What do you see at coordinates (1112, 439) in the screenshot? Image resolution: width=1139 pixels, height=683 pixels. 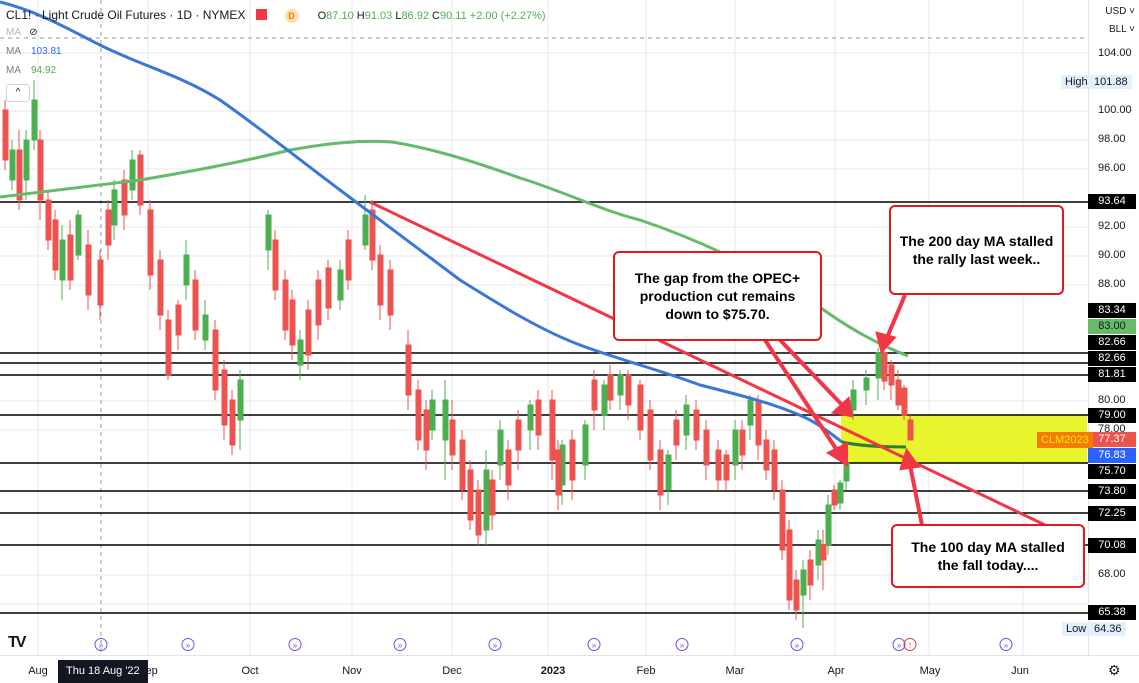 I see `last-price-tag: 77.37` at bounding box center [1112, 439].